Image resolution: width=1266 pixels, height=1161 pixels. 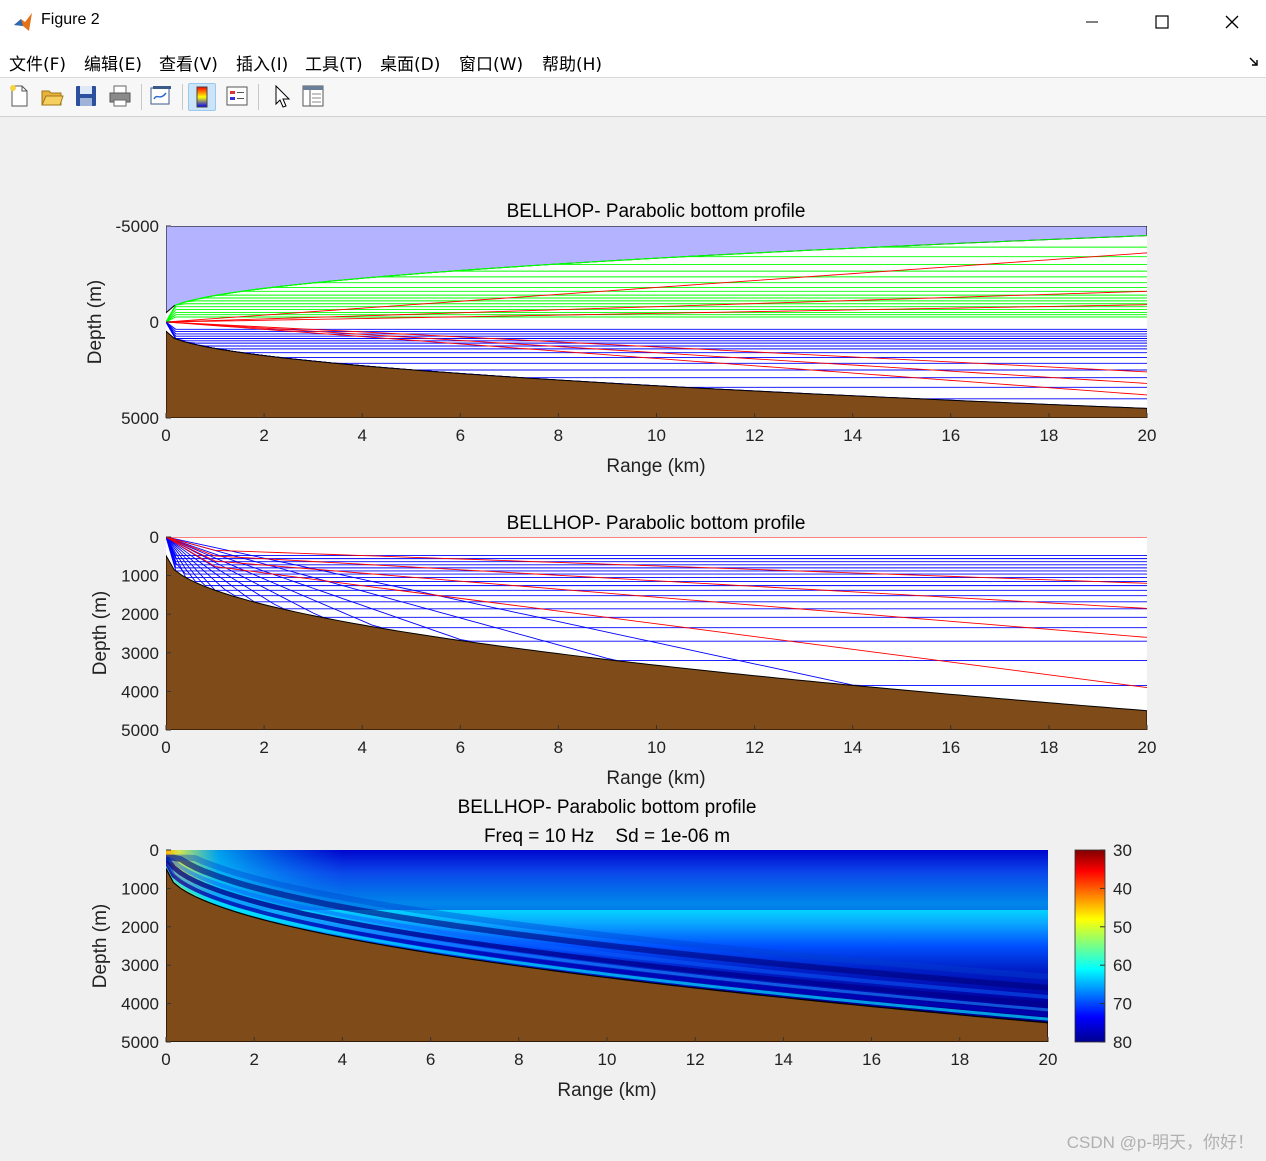 I want to click on menu-edit: 编辑(E), so click(x=113, y=65).